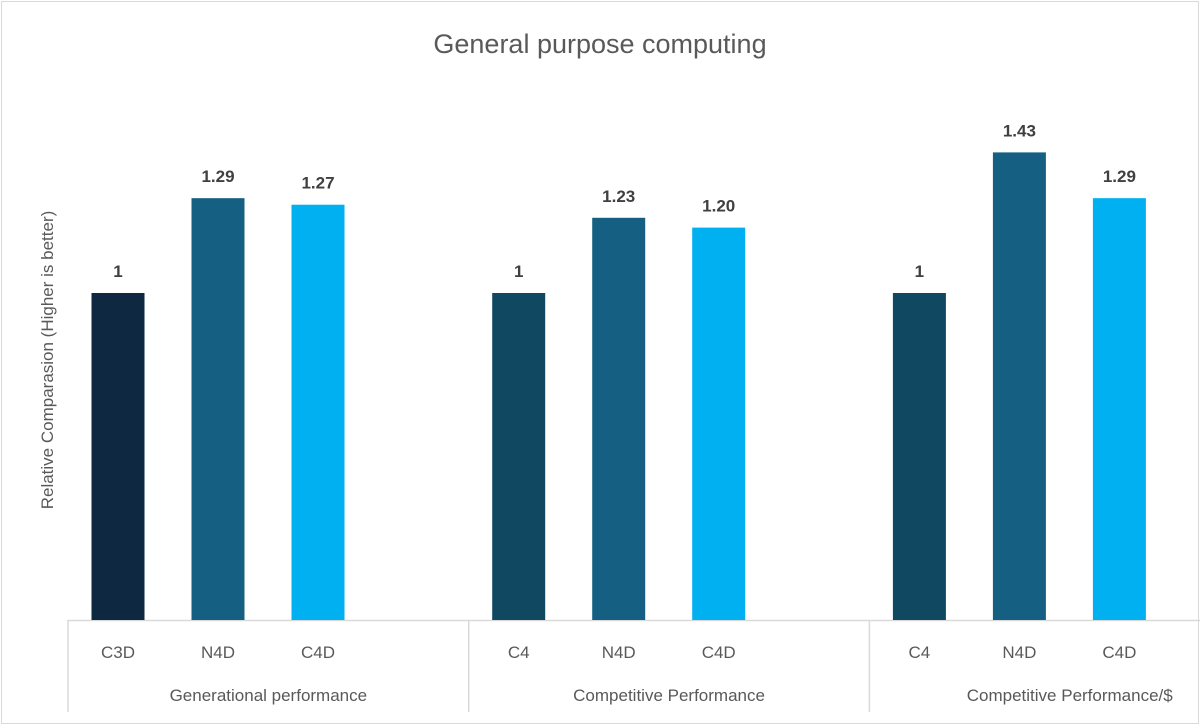 The height and width of the screenshot is (725, 1200). What do you see at coordinates (618, 196) in the screenshot?
I see `data-label: 1.23` at bounding box center [618, 196].